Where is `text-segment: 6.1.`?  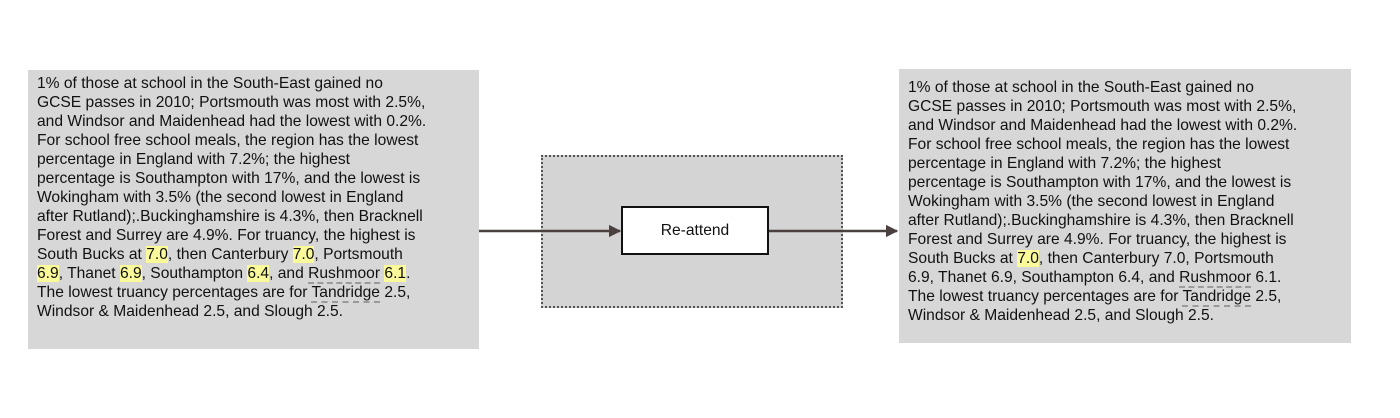 text-segment: 6.1. is located at coordinates (1266, 277).